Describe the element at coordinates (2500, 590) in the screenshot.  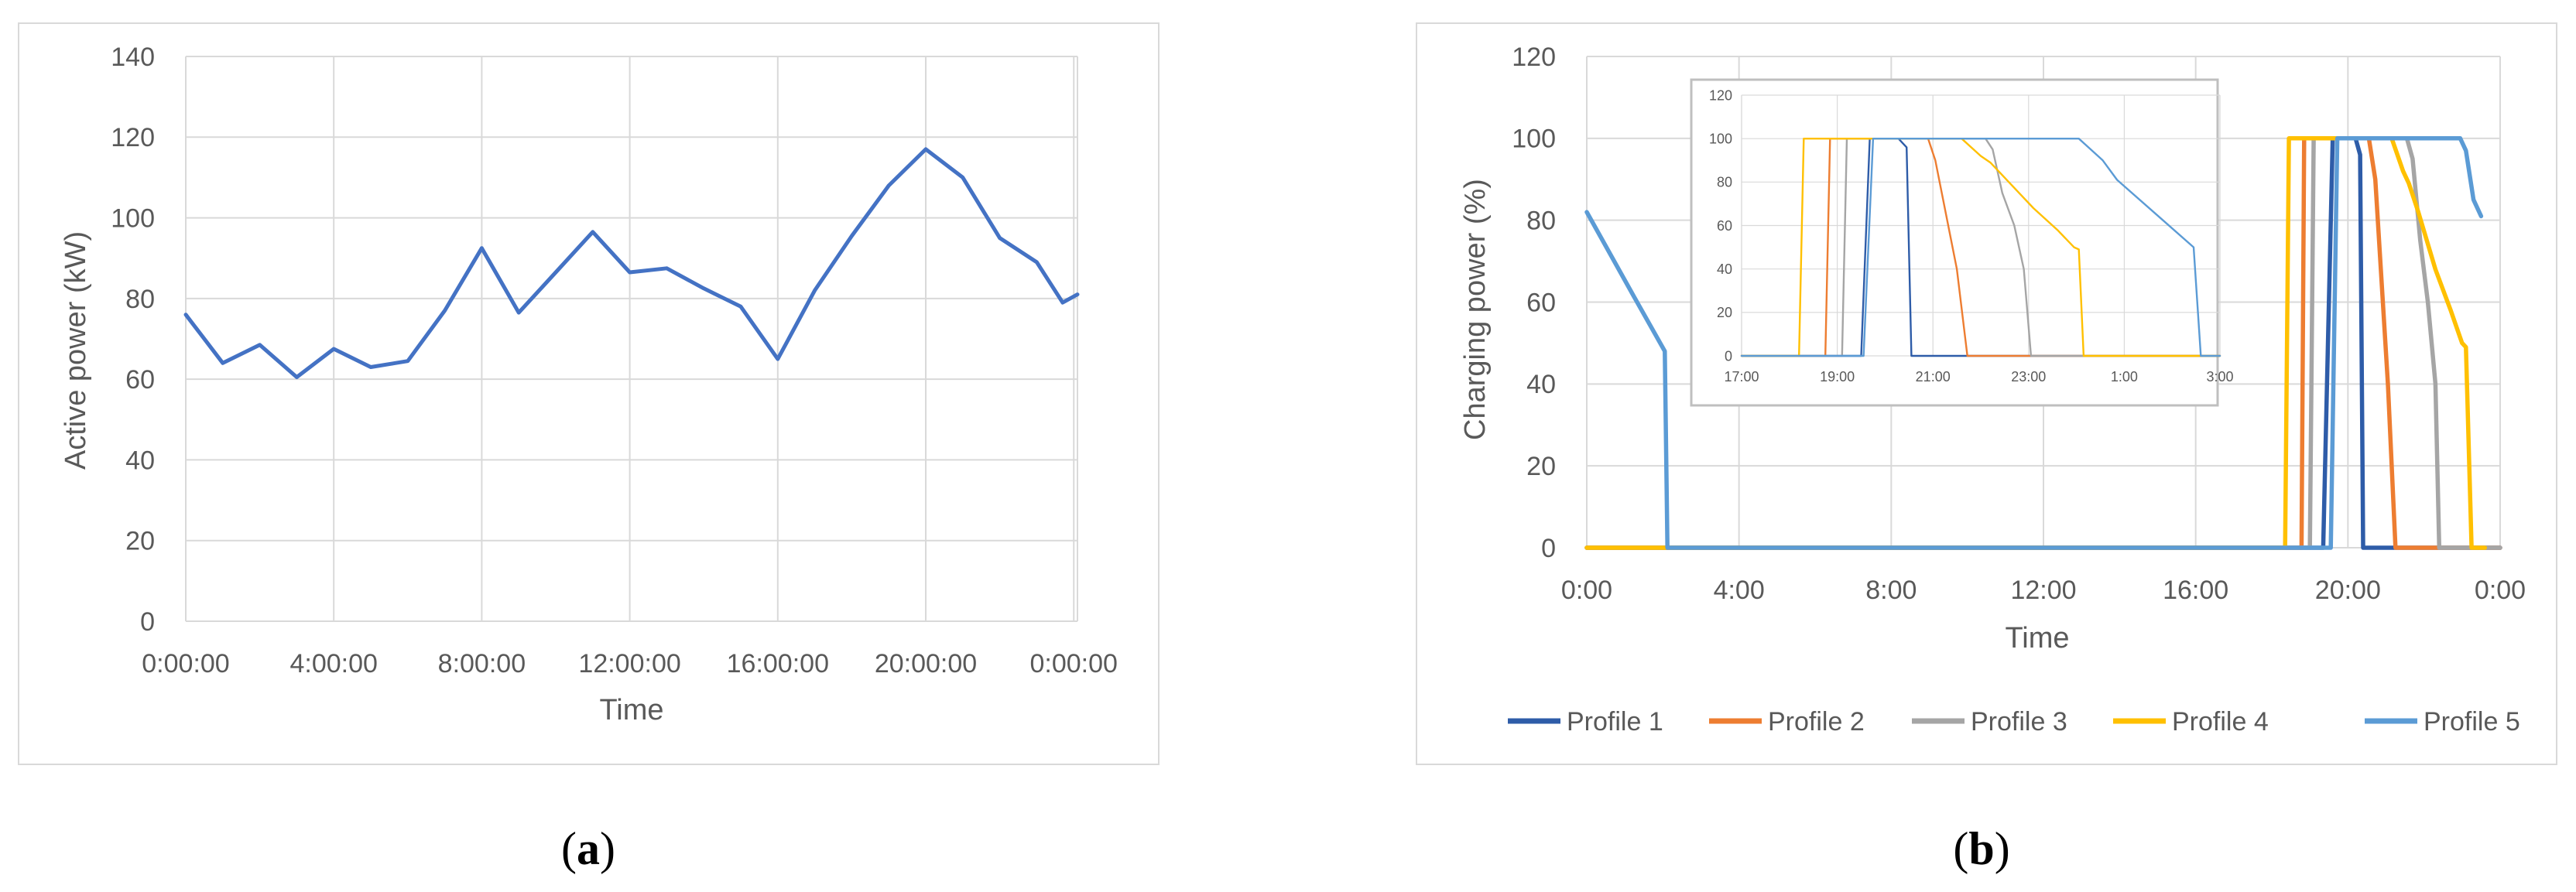
I see `chart-b-x-tick-6: 0:00` at that location.